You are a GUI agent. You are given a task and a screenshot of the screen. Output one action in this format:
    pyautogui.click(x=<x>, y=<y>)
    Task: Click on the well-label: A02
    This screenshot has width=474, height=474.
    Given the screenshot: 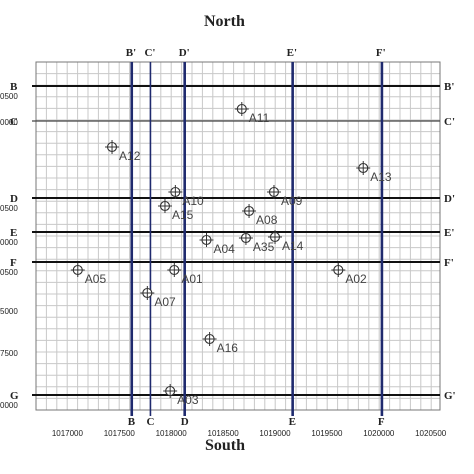 What is the action you would take?
    pyautogui.click(x=356, y=279)
    